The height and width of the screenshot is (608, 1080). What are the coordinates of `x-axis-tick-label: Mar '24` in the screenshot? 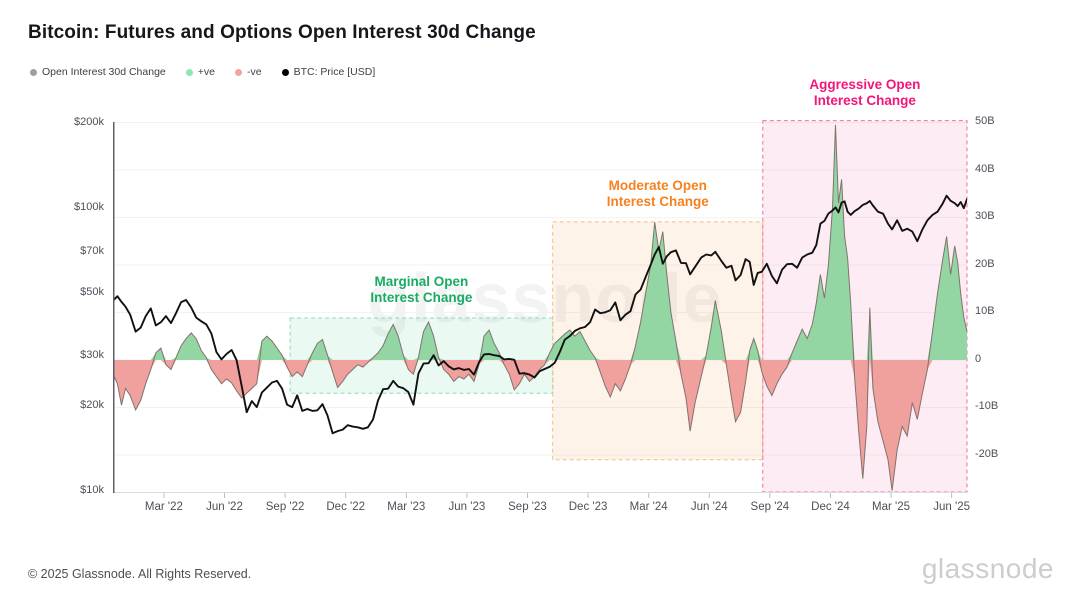 It's located at (648, 507).